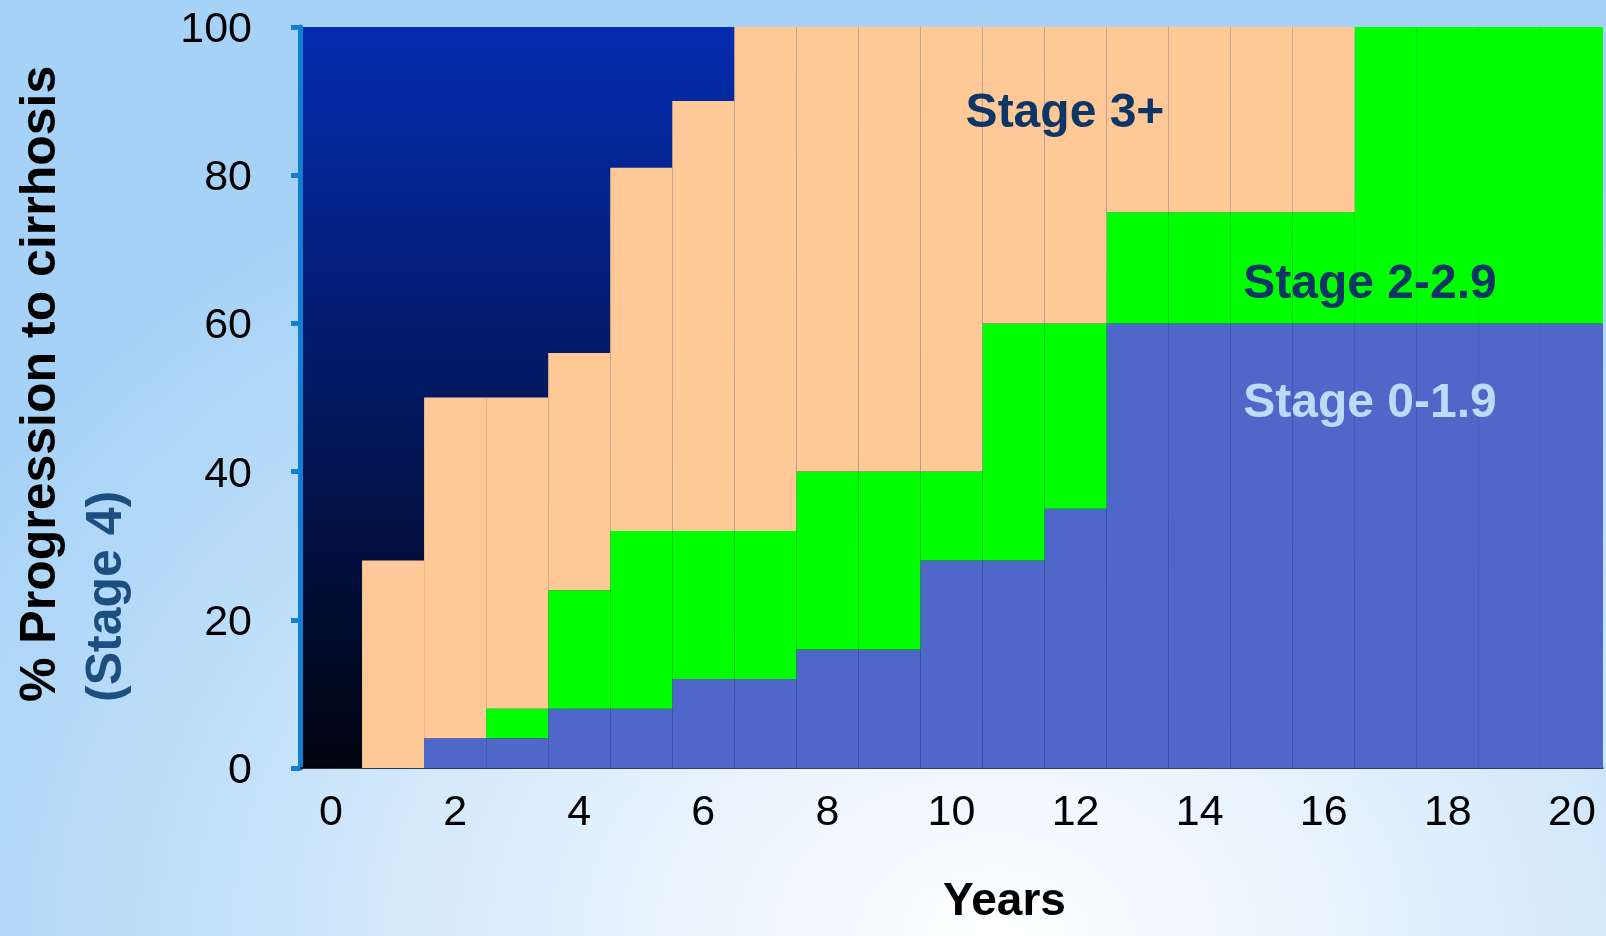 The height and width of the screenshot is (936, 1606). I want to click on x-tick-label: 2, so click(455, 809).